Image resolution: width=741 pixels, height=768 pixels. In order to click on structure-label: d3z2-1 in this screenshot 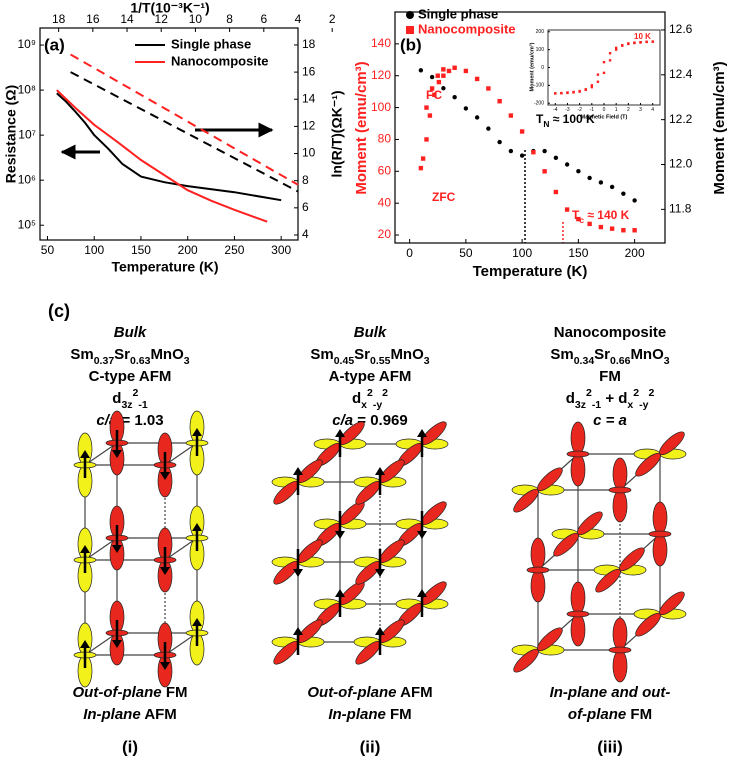, I will do `click(130, 399)`.